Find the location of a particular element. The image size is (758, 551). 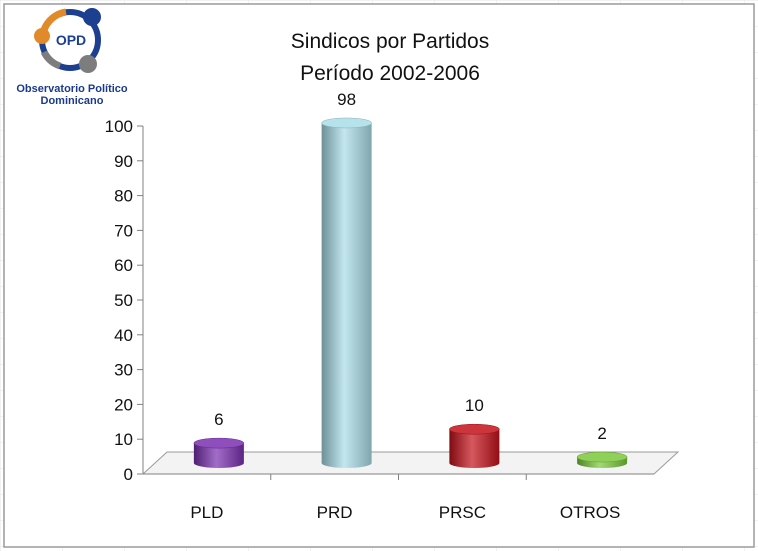

bar-prsc is located at coordinates (474, 445).